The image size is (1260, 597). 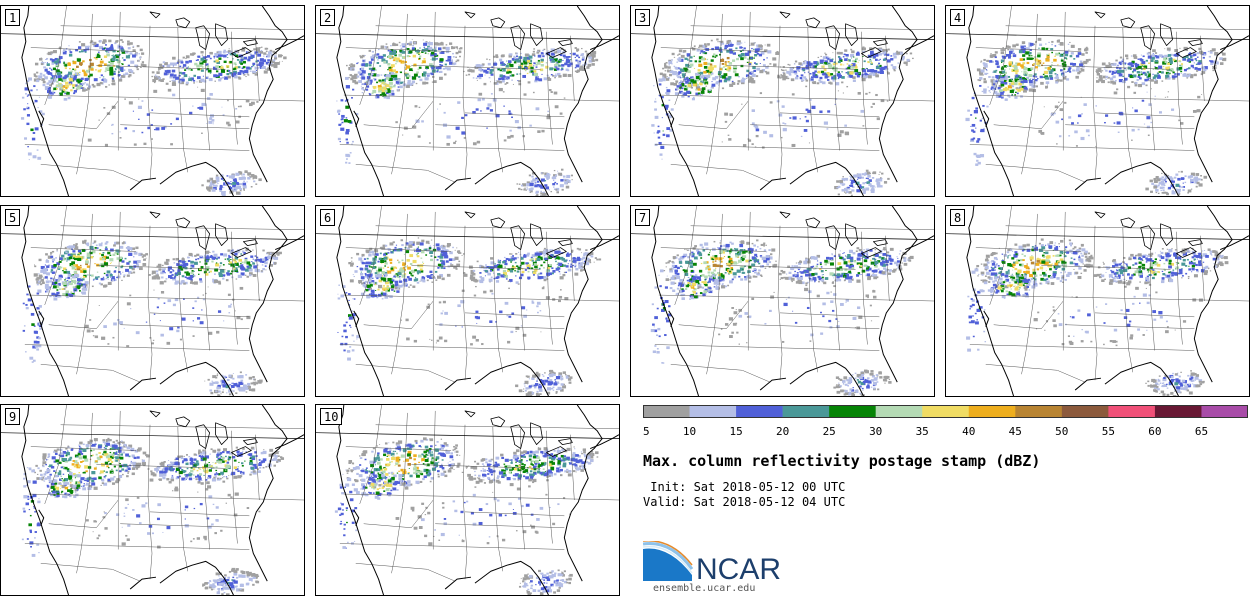 I want to click on ensemble-member-panel-7: 7, so click(x=782, y=301).